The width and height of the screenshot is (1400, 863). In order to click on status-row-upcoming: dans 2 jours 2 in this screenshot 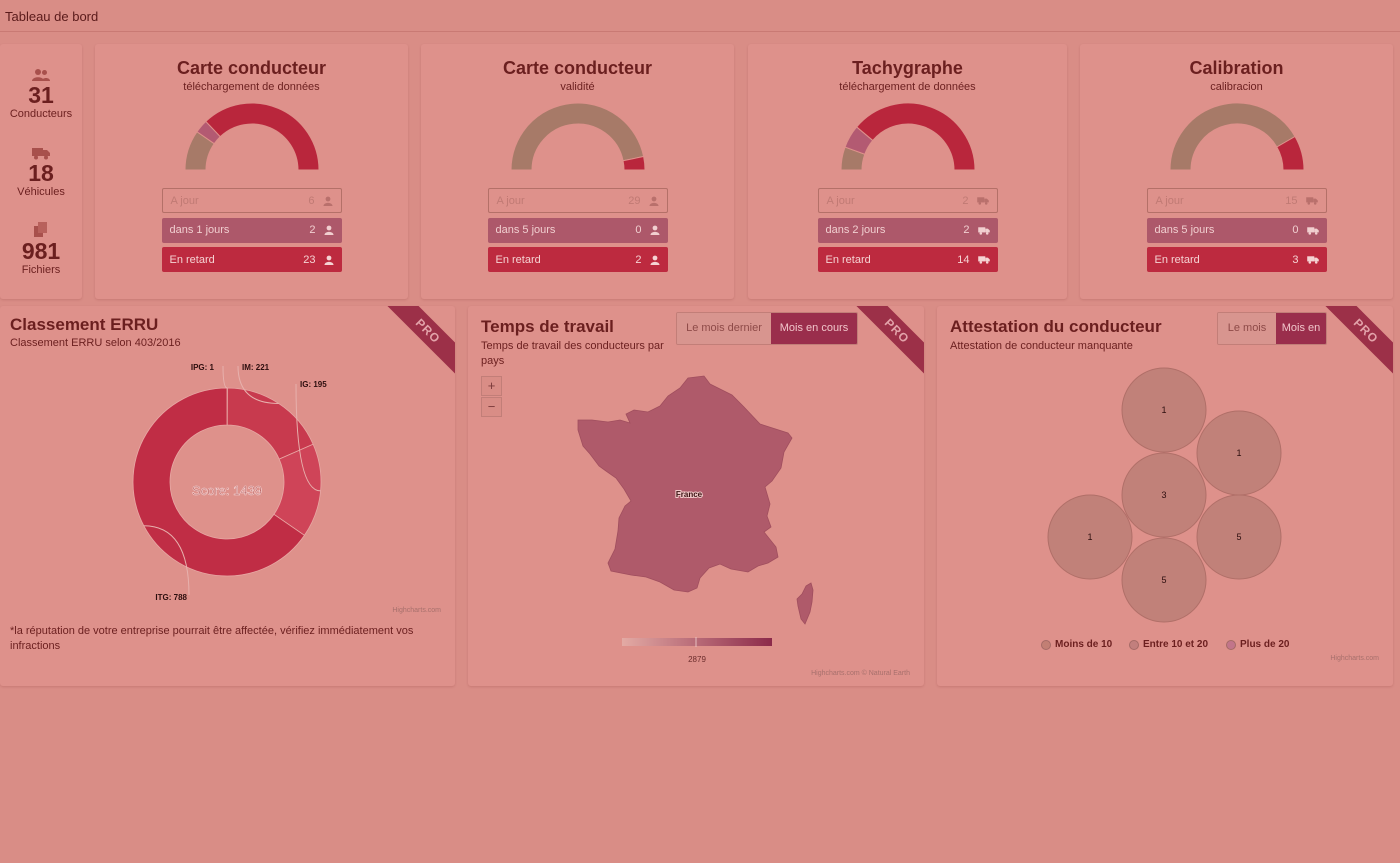, I will do `click(907, 230)`.